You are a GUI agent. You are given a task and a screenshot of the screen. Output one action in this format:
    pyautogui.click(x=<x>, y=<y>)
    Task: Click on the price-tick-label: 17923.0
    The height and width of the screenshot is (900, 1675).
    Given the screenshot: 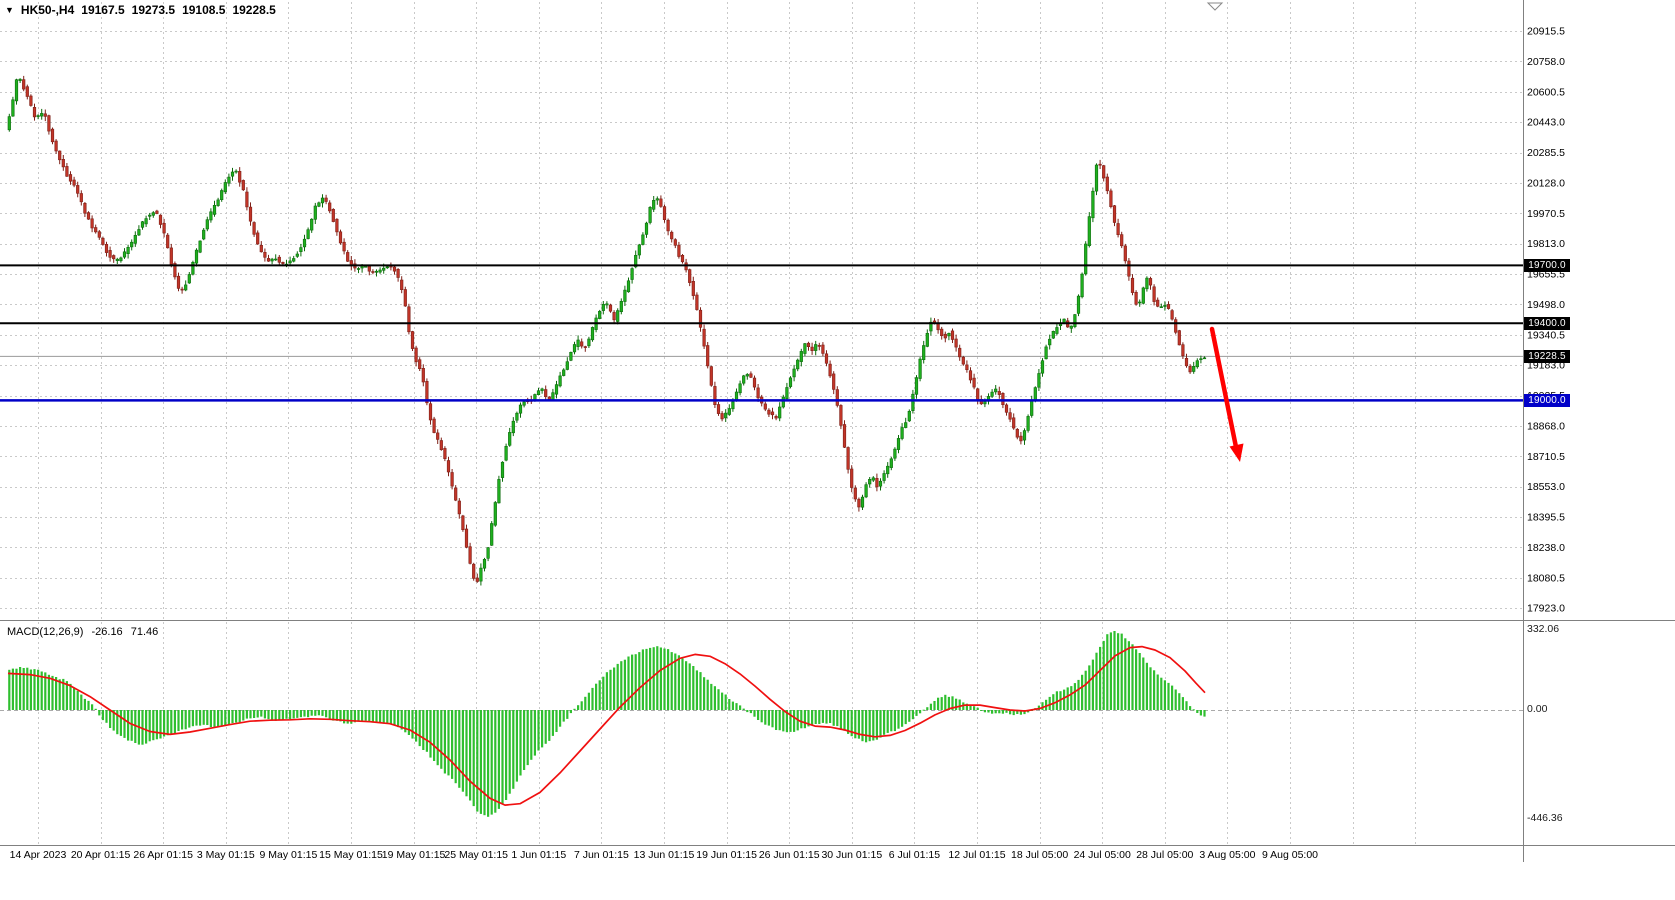 What is the action you would take?
    pyautogui.click(x=1546, y=609)
    